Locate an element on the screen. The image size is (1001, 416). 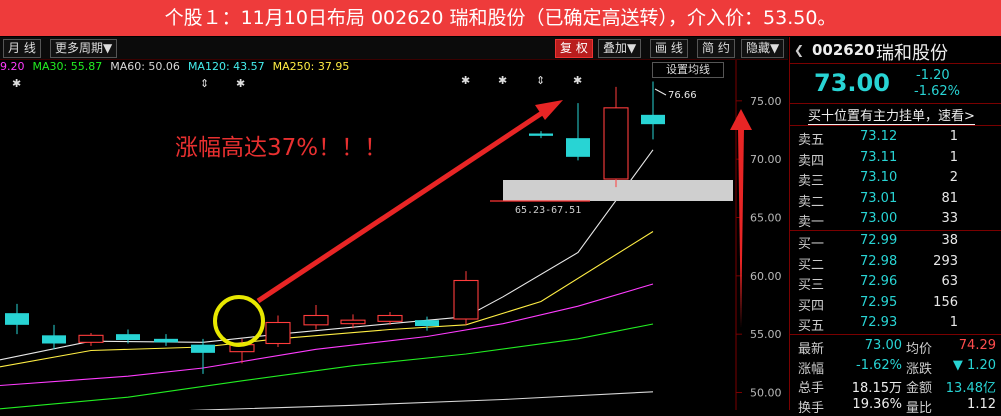
set-ma-button: 设置均线 is located at coordinates (688, 70).